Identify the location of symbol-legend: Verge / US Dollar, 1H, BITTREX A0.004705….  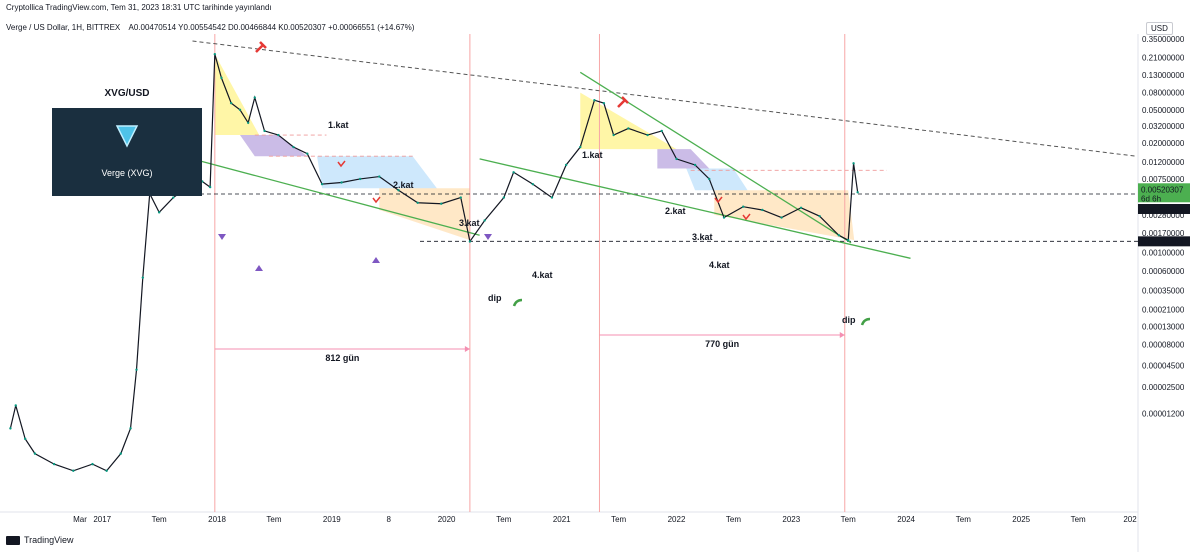
(210, 27).